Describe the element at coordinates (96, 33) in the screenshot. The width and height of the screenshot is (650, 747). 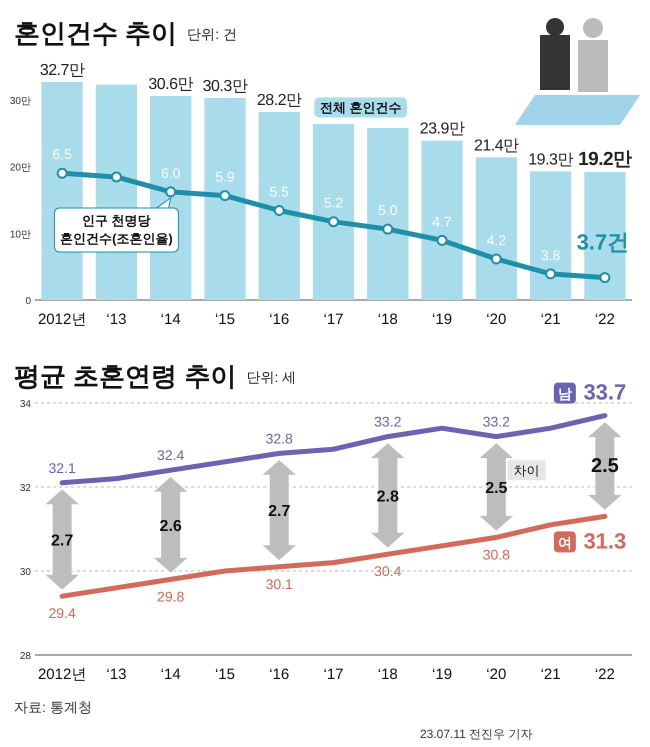
I see `chart-title: 혼인건수 추이` at that location.